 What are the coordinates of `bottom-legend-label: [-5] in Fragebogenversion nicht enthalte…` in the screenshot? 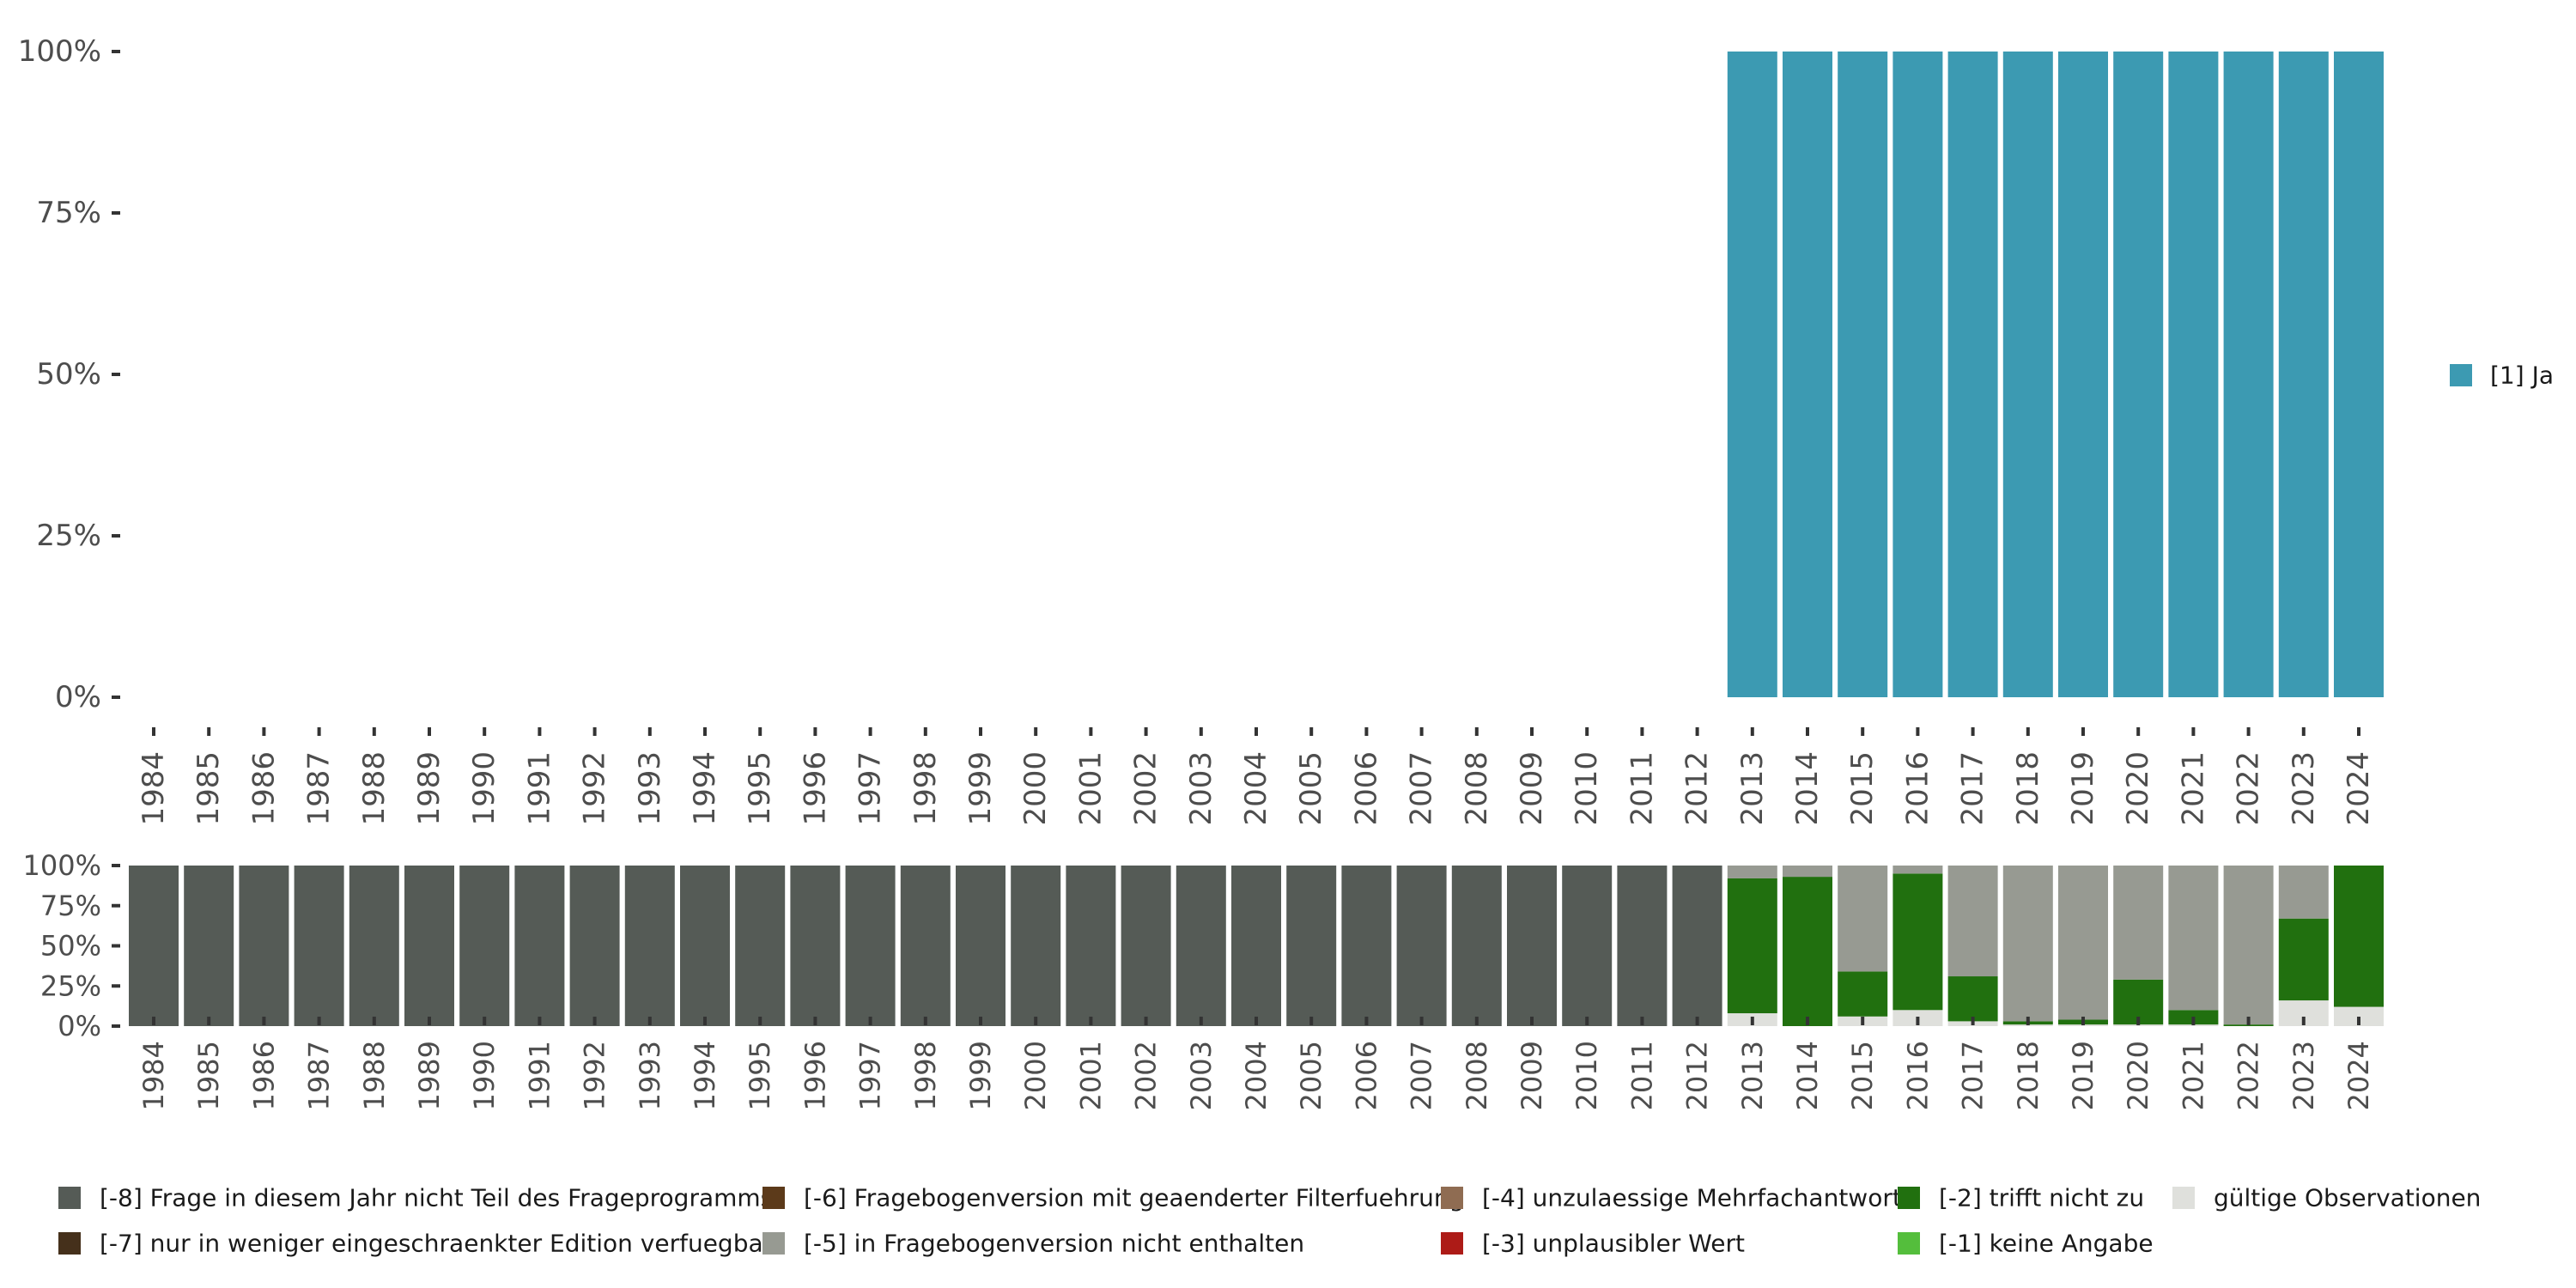 It's located at (1054, 1244).